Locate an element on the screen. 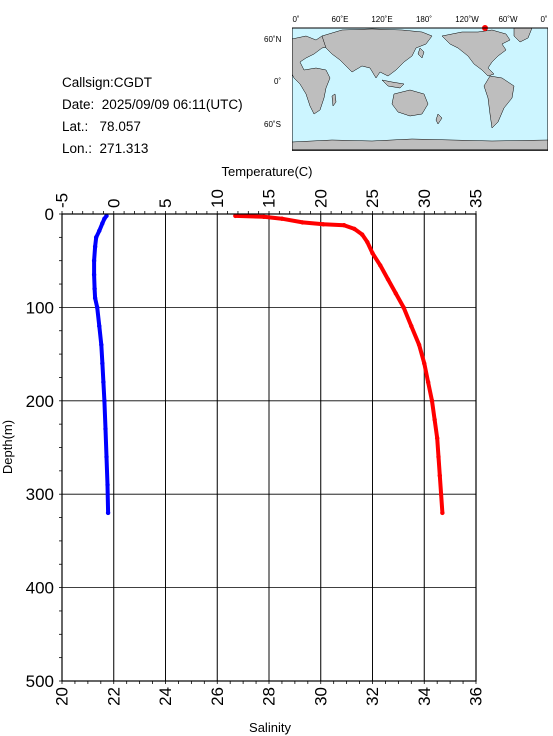 This screenshot has width=553, height=736. salinity-tick-label: 22 is located at coordinates (113, 696).